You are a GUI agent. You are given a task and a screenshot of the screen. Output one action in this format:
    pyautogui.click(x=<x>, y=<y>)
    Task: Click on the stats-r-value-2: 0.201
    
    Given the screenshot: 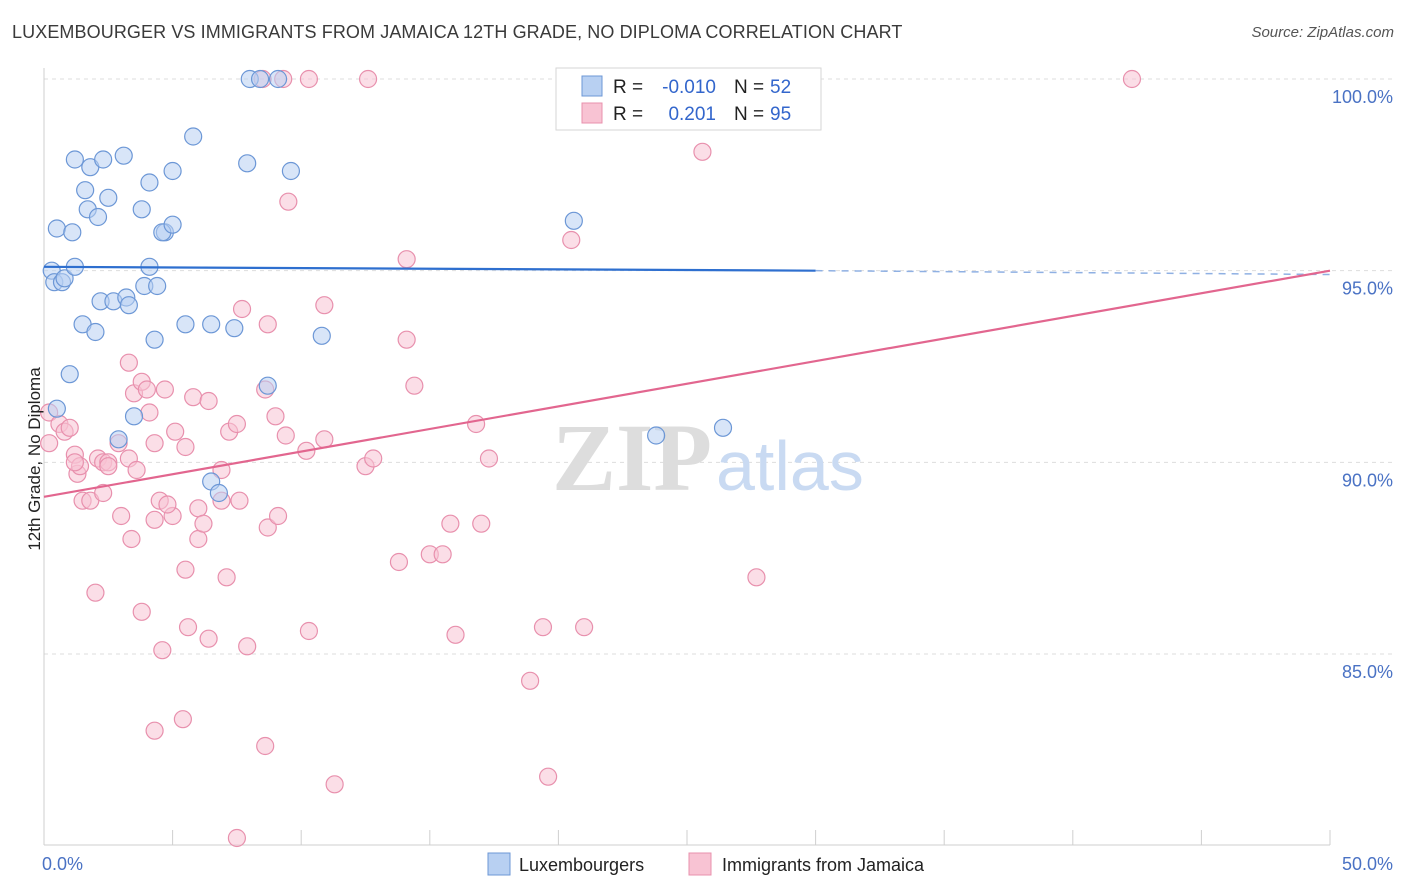 What is the action you would take?
    pyautogui.click(x=692, y=114)
    